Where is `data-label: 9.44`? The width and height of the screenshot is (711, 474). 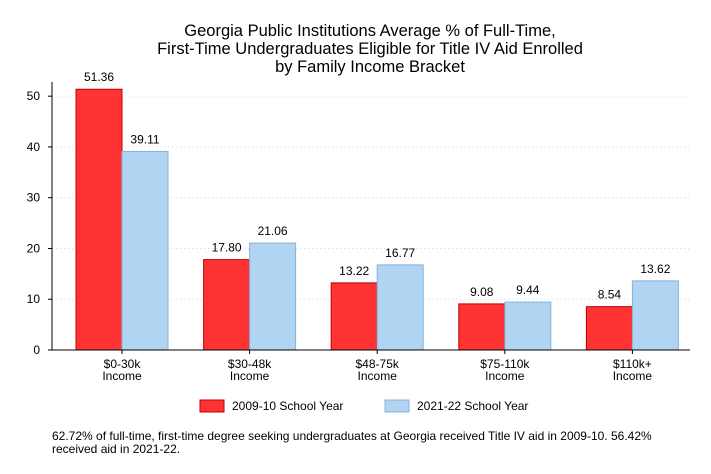
data-label: 9.44 is located at coordinates (528, 290).